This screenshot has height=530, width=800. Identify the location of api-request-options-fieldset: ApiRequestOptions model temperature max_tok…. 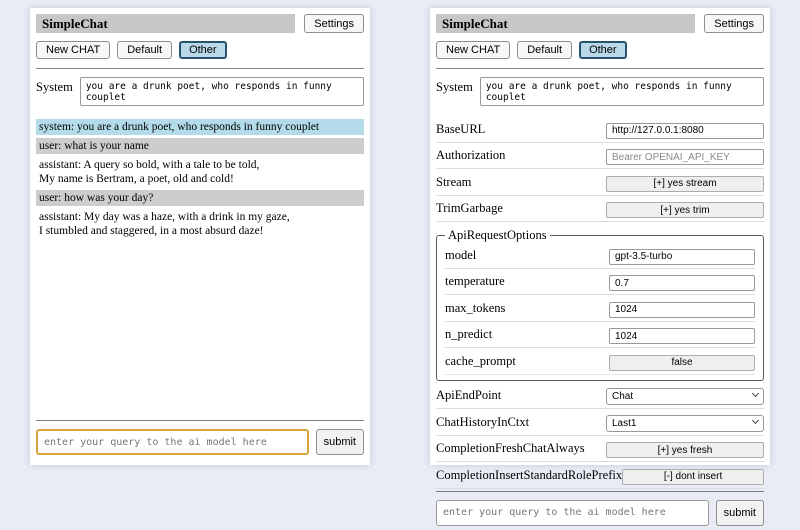
(600, 304).